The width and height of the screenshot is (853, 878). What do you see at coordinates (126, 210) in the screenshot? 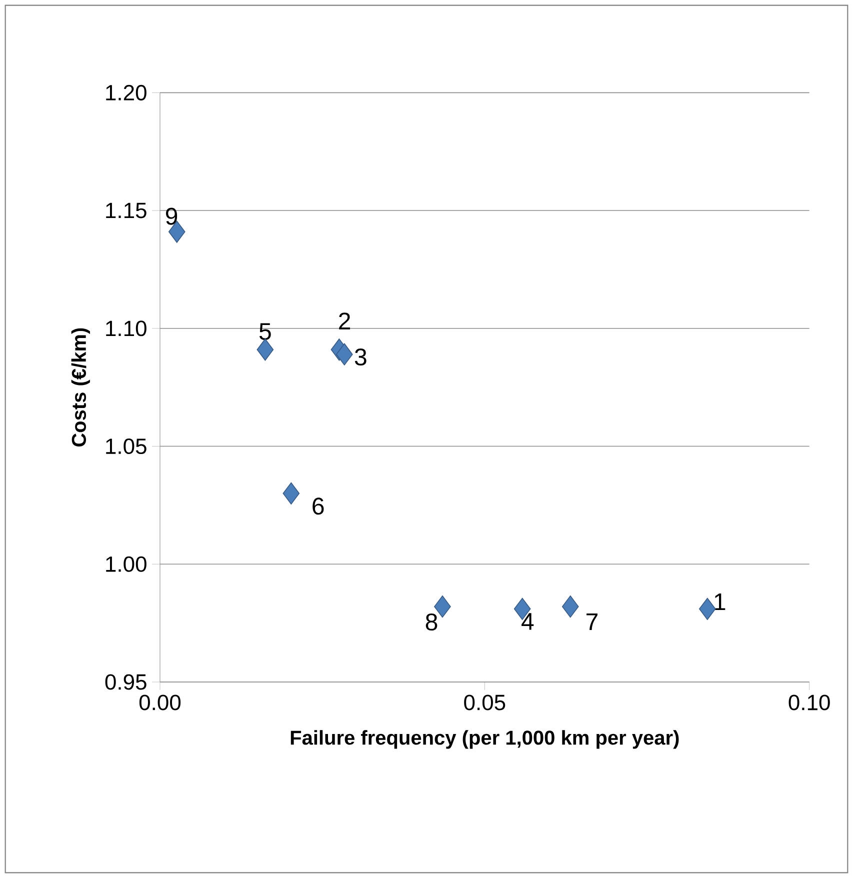
I see `y-tick-label: 1.15` at bounding box center [126, 210].